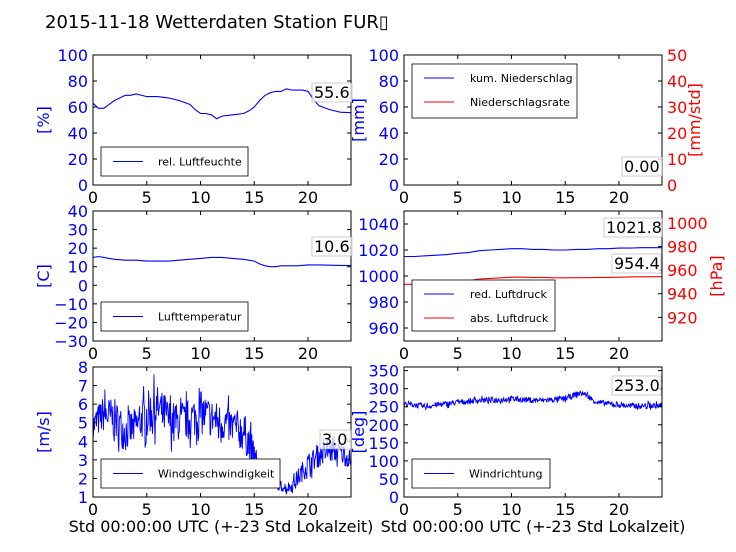 The width and height of the screenshot is (736, 552). I want to click on last-value-right-label-box, so click(636, 263).